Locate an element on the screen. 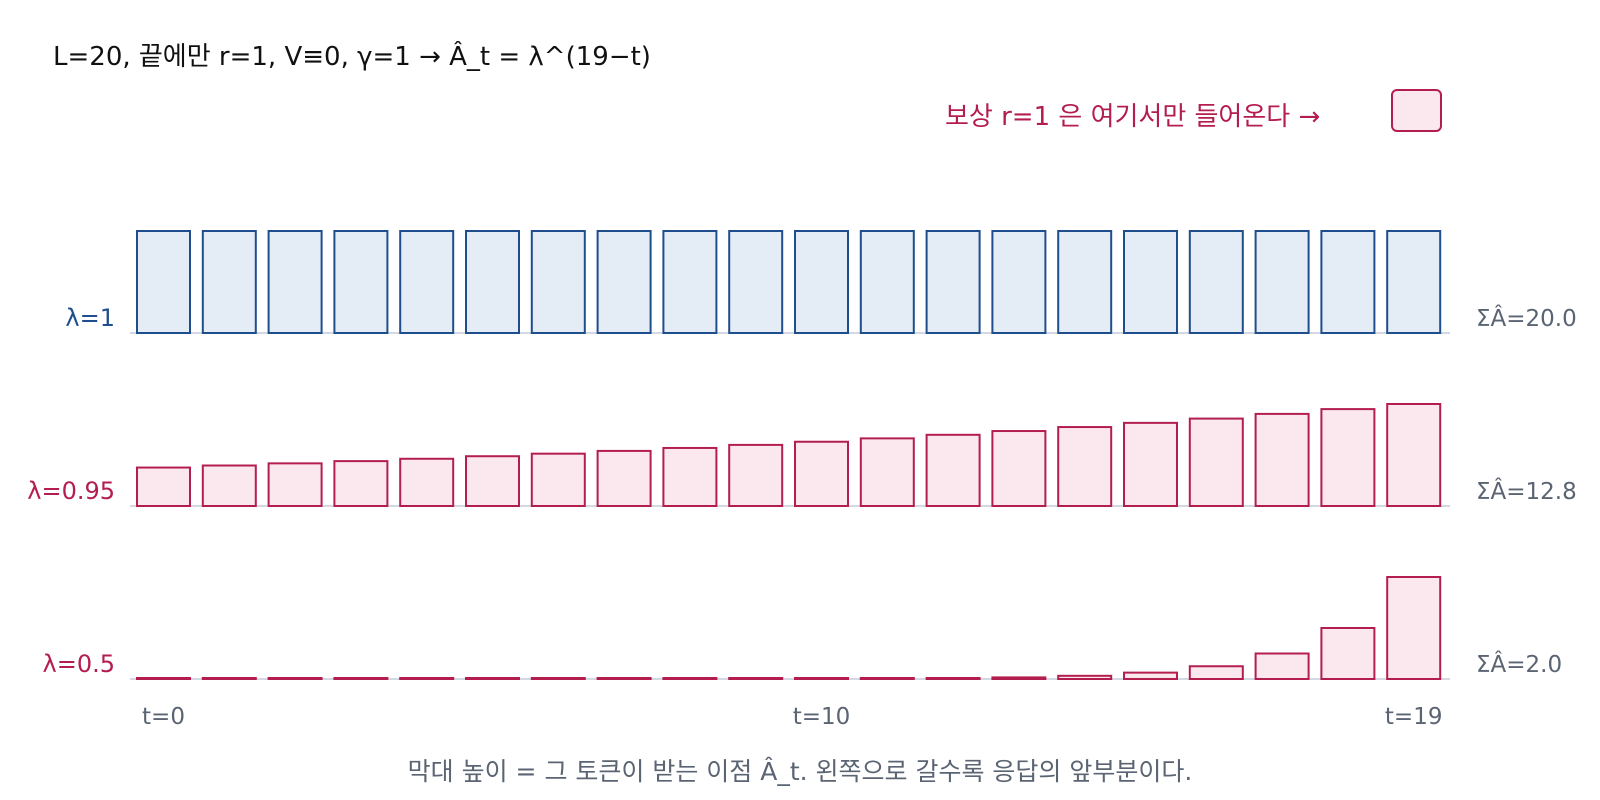 This screenshot has width=1600, height=800. panel-0: λ=1 ΣÂ=20.0 is located at coordinates (821, 282).